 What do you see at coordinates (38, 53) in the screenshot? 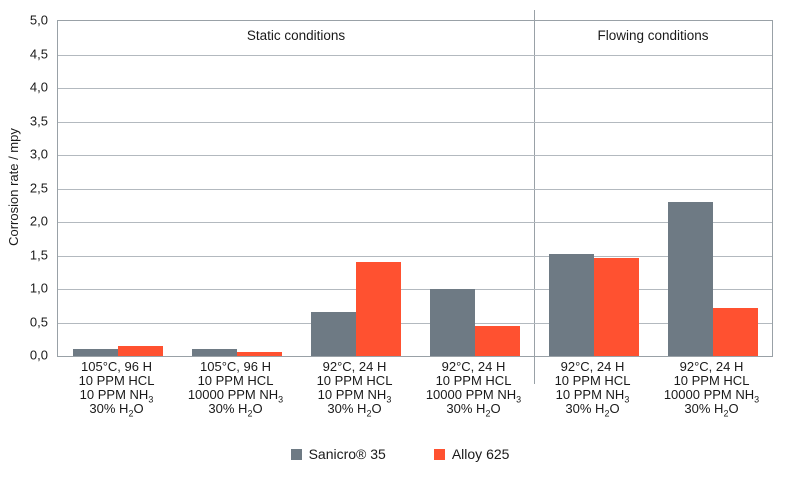
I see `y-tick-label: 4,5` at bounding box center [38, 53].